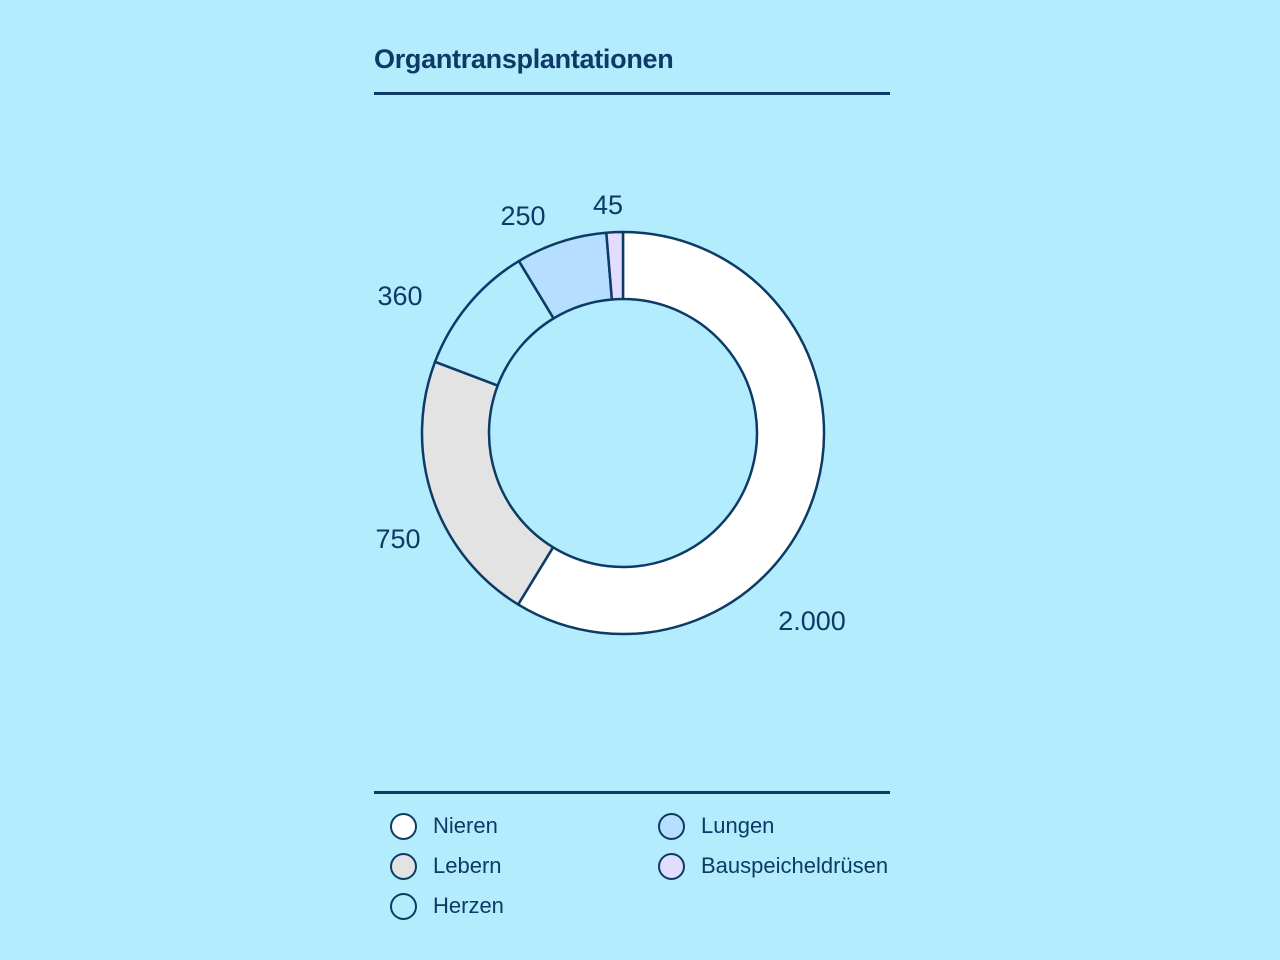  What do you see at coordinates (524, 59) in the screenshot?
I see `chart-title: Organtransplantationen` at bounding box center [524, 59].